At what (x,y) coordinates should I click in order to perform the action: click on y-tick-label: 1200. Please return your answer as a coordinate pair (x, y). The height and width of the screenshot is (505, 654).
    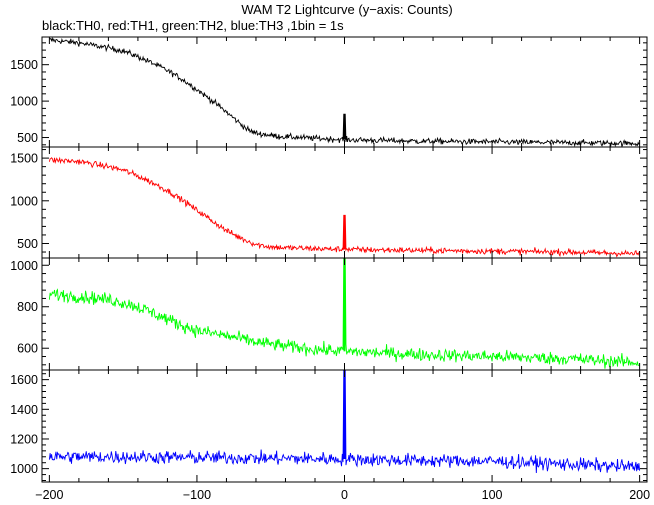
    Looking at the image, I should click on (24, 439).